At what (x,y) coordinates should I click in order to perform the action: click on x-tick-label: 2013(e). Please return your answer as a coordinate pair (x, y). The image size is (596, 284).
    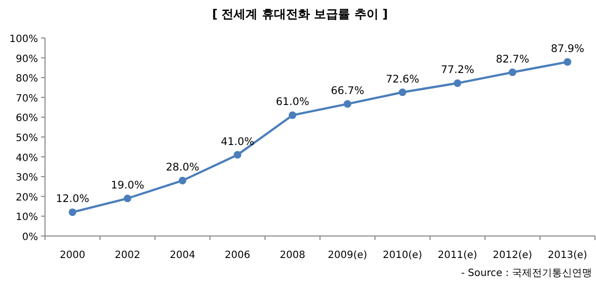
    Looking at the image, I should click on (568, 255).